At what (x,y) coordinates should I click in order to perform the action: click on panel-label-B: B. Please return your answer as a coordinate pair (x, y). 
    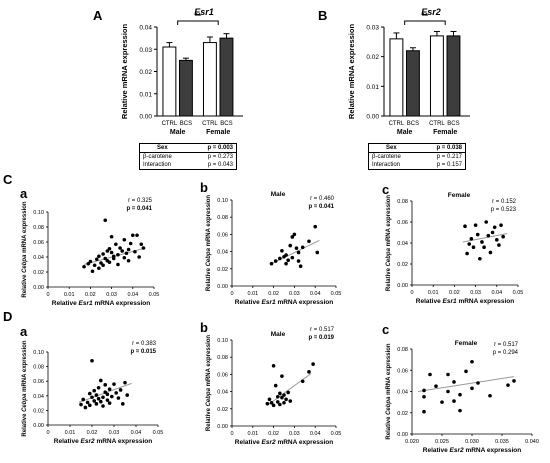
    Looking at the image, I should click on (323, 15).